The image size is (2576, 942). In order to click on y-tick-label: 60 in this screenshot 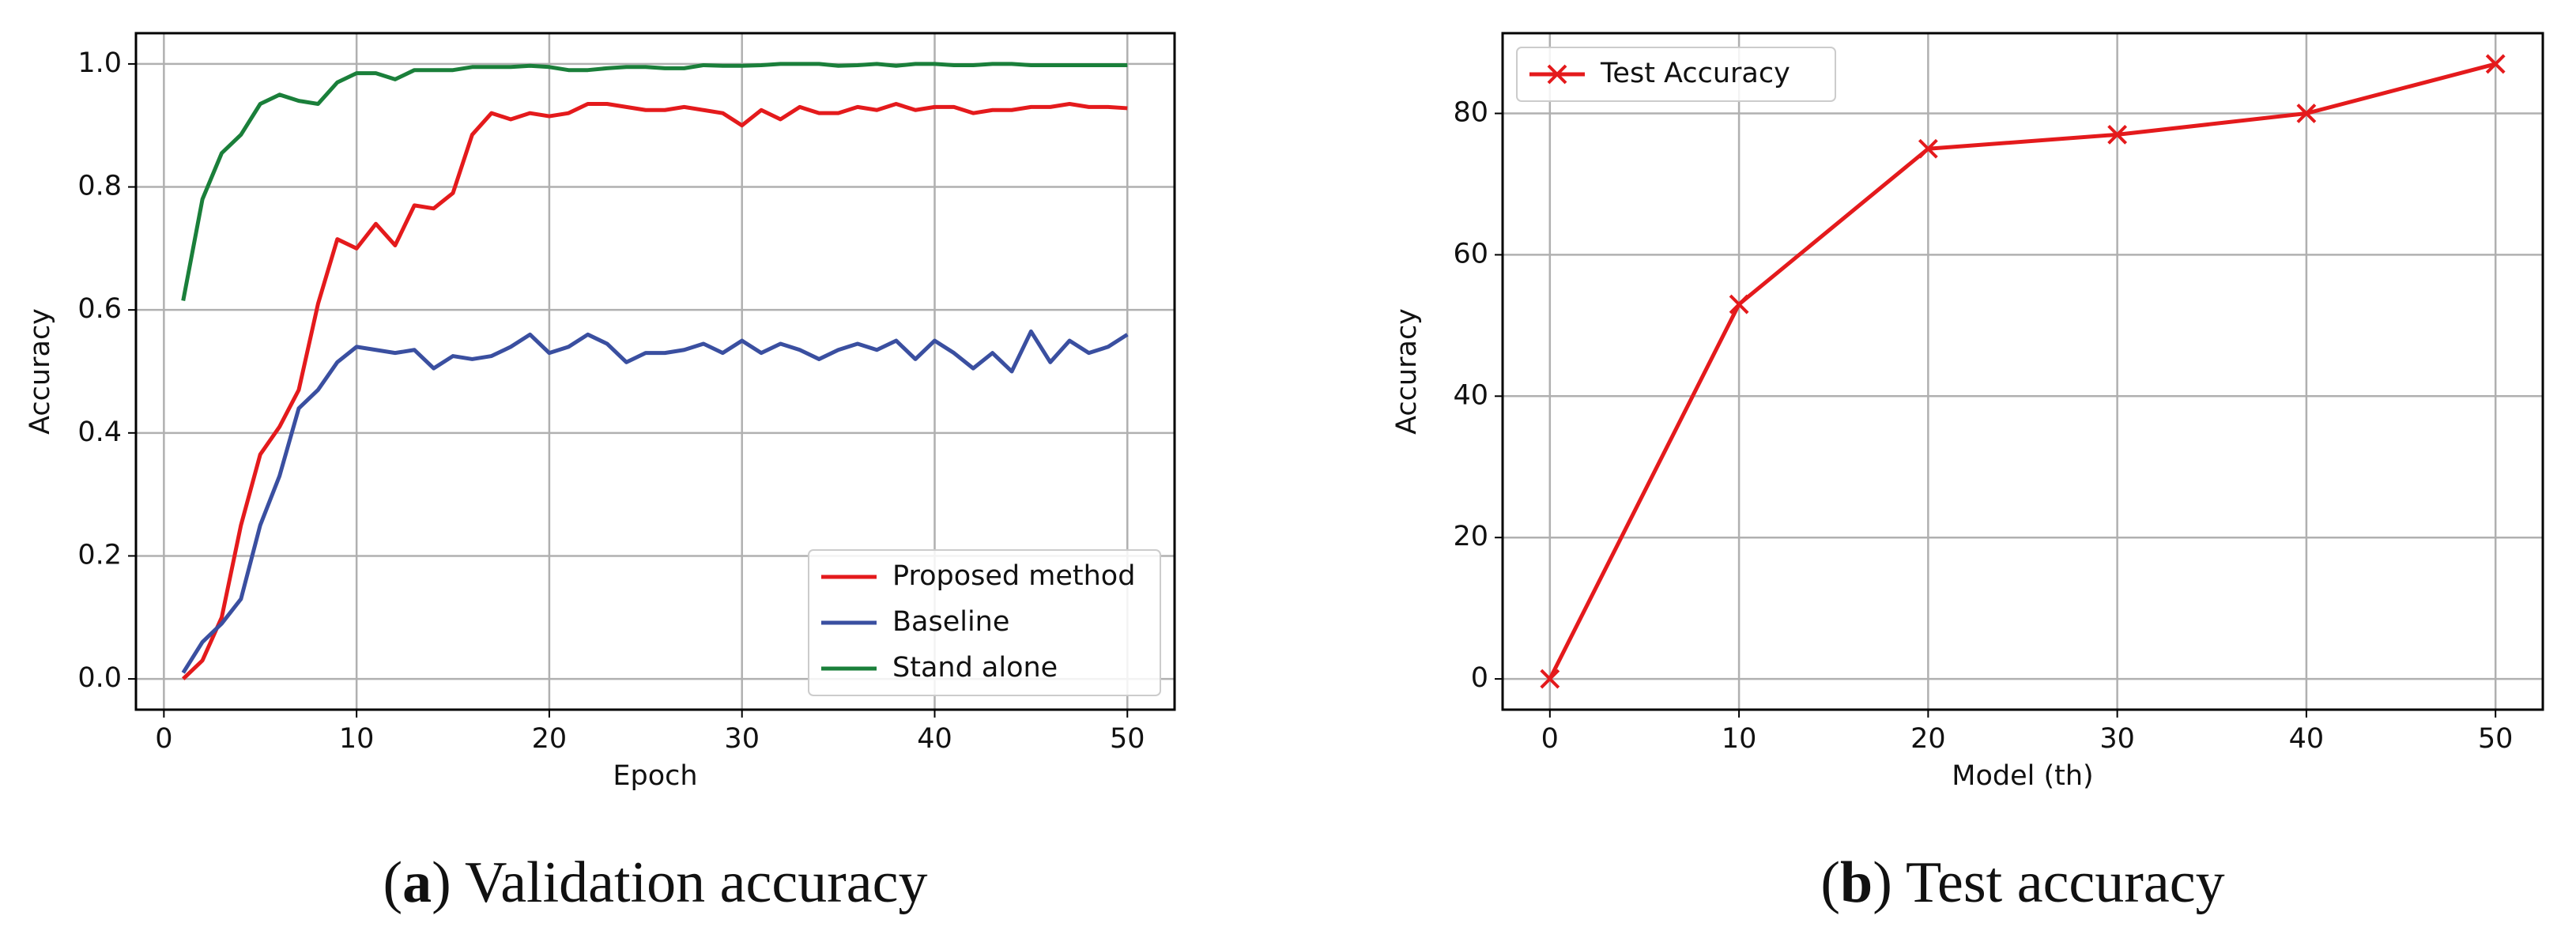, I will do `click(1470, 253)`.